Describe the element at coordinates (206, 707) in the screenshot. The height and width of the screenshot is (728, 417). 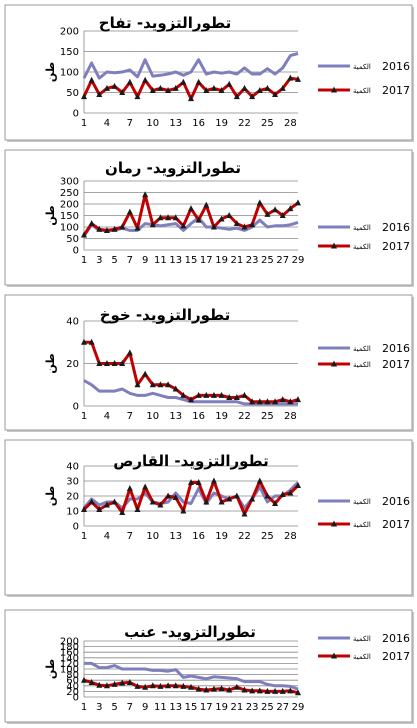
I see `x-tick-label: 17` at that location.